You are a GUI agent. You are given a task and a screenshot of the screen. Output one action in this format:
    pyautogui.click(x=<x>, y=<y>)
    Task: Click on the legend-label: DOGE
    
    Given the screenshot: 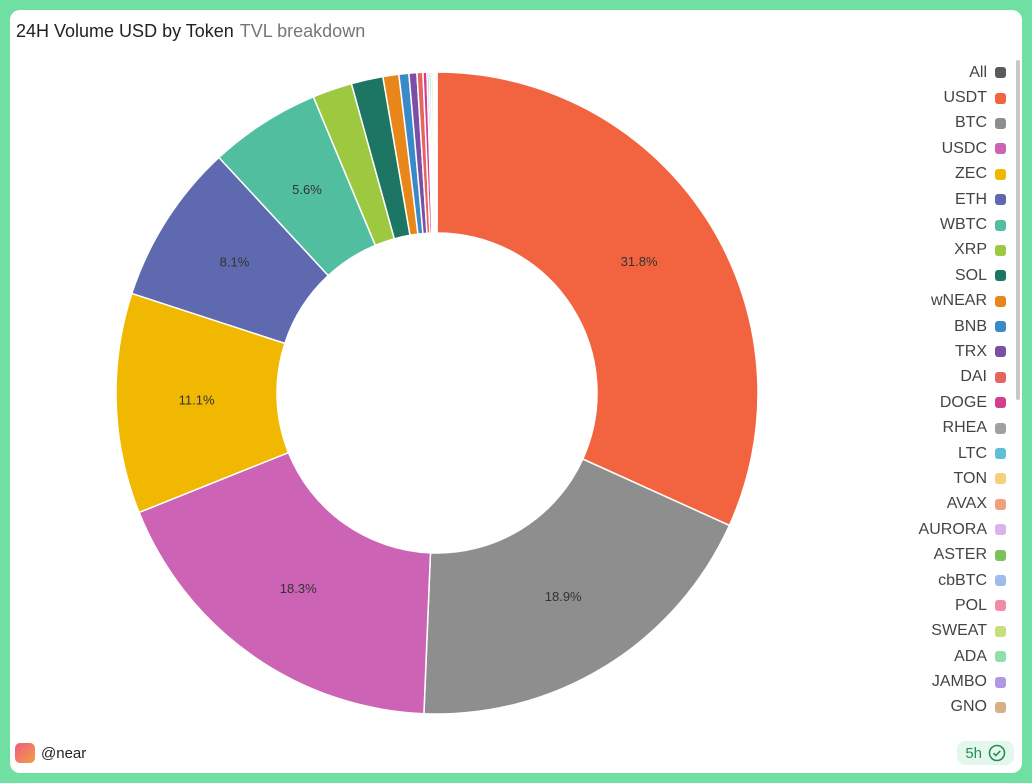 What is the action you would take?
    pyautogui.click(x=963, y=402)
    